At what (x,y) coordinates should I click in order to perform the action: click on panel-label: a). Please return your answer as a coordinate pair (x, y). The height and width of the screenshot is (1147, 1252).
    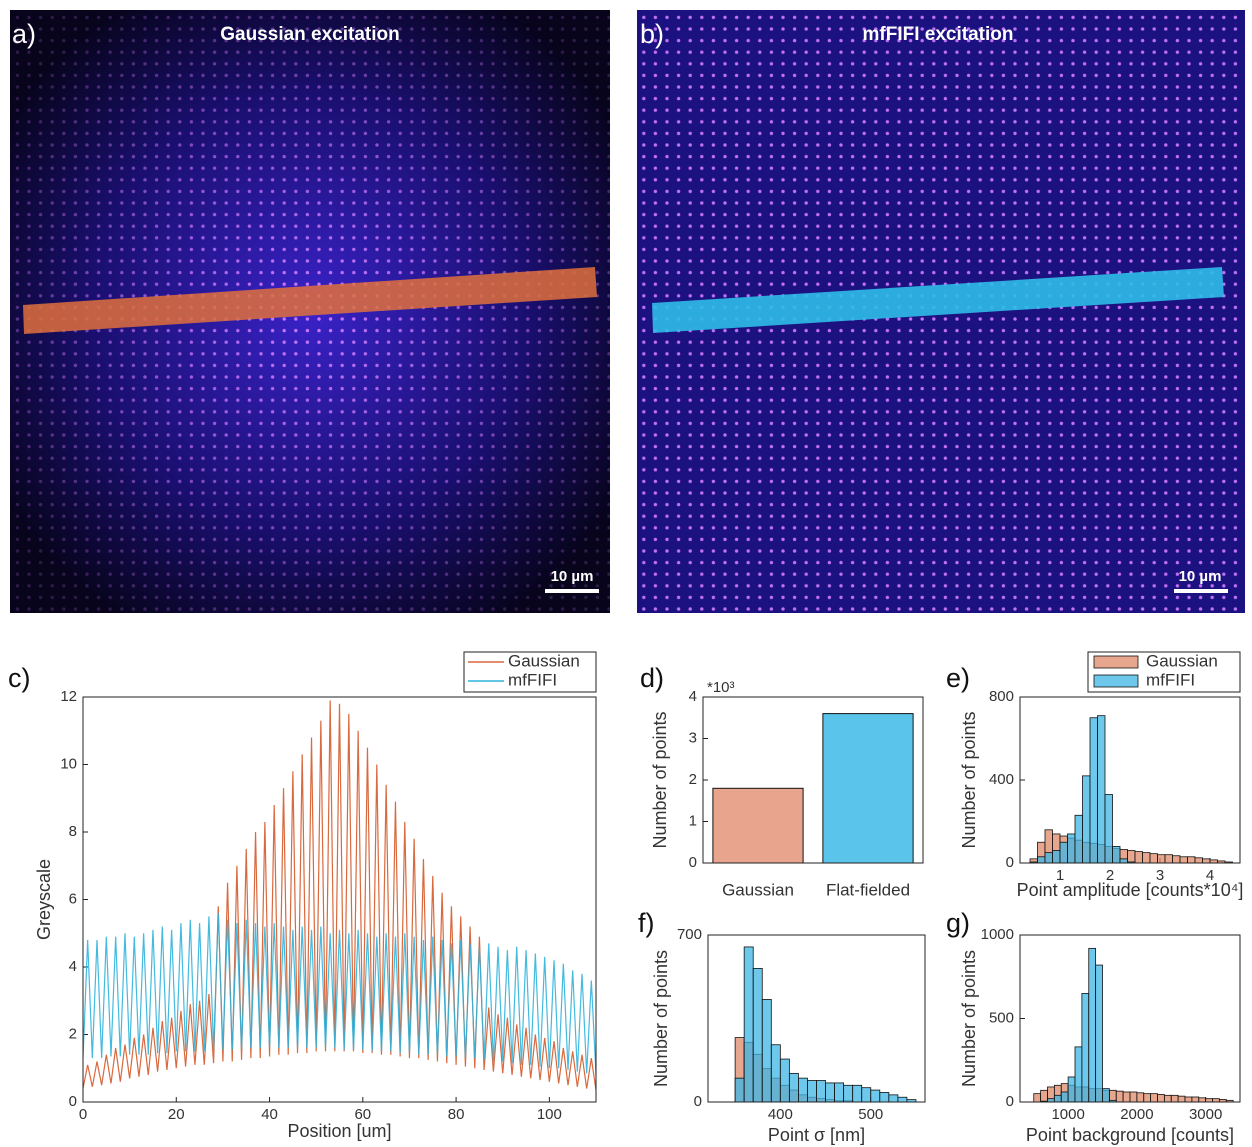
    Looking at the image, I should click on (24, 34).